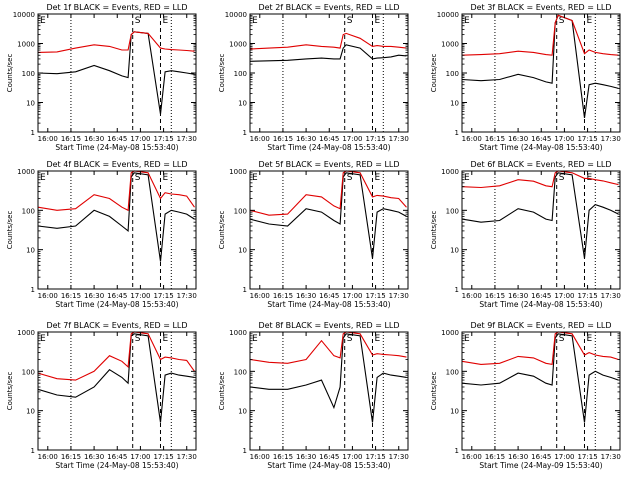 The height and width of the screenshot is (480, 640). What do you see at coordinates (328, 7) in the screenshot?
I see `chart-title: Det 2f BLACK = Events, RED = LLD` at bounding box center [328, 7].